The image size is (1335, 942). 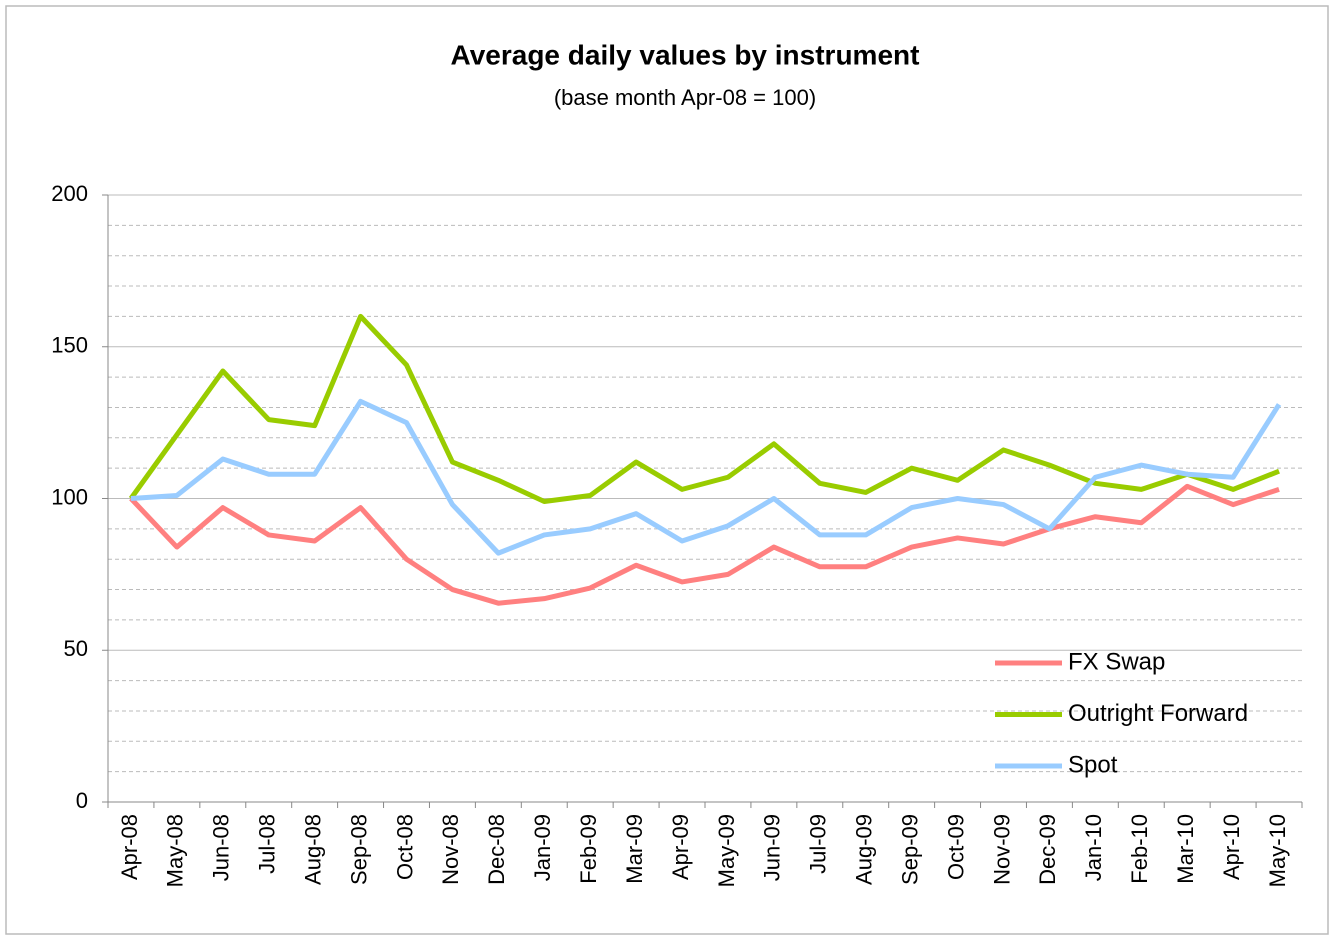 What do you see at coordinates (82, 800) in the screenshot?
I see `y-tick-label: 0` at bounding box center [82, 800].